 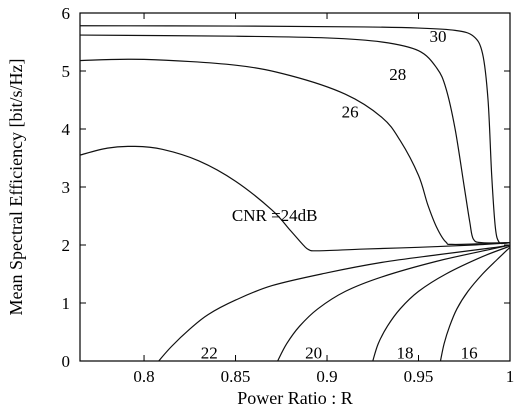 I want to click on y-axis-title: Mean Spectral Efficiency [bit/s/Hz], so click(x=16, y=186).